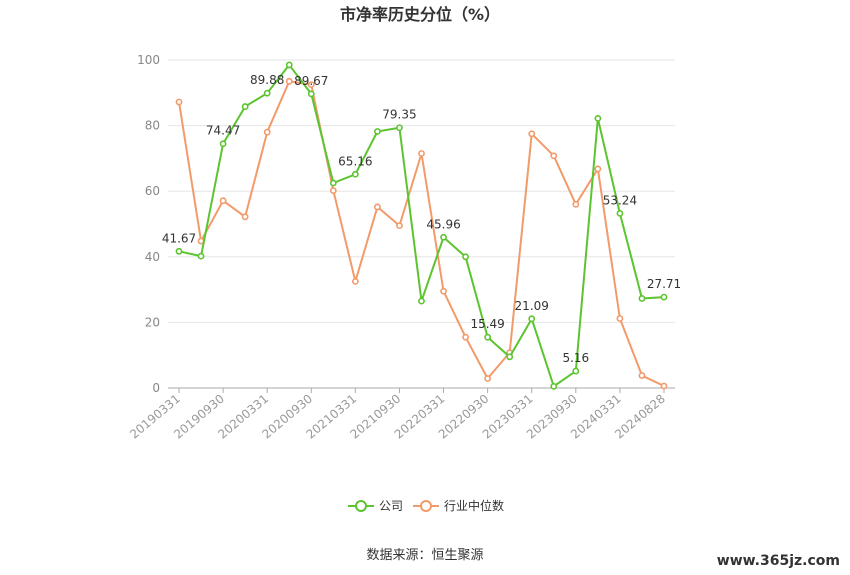 The height and width of the screenshot is (575, 850). What do you see at coordinates (664, 284) in the screenshot?
I see `data-label: 27.71` at bounding box center [664, 284].